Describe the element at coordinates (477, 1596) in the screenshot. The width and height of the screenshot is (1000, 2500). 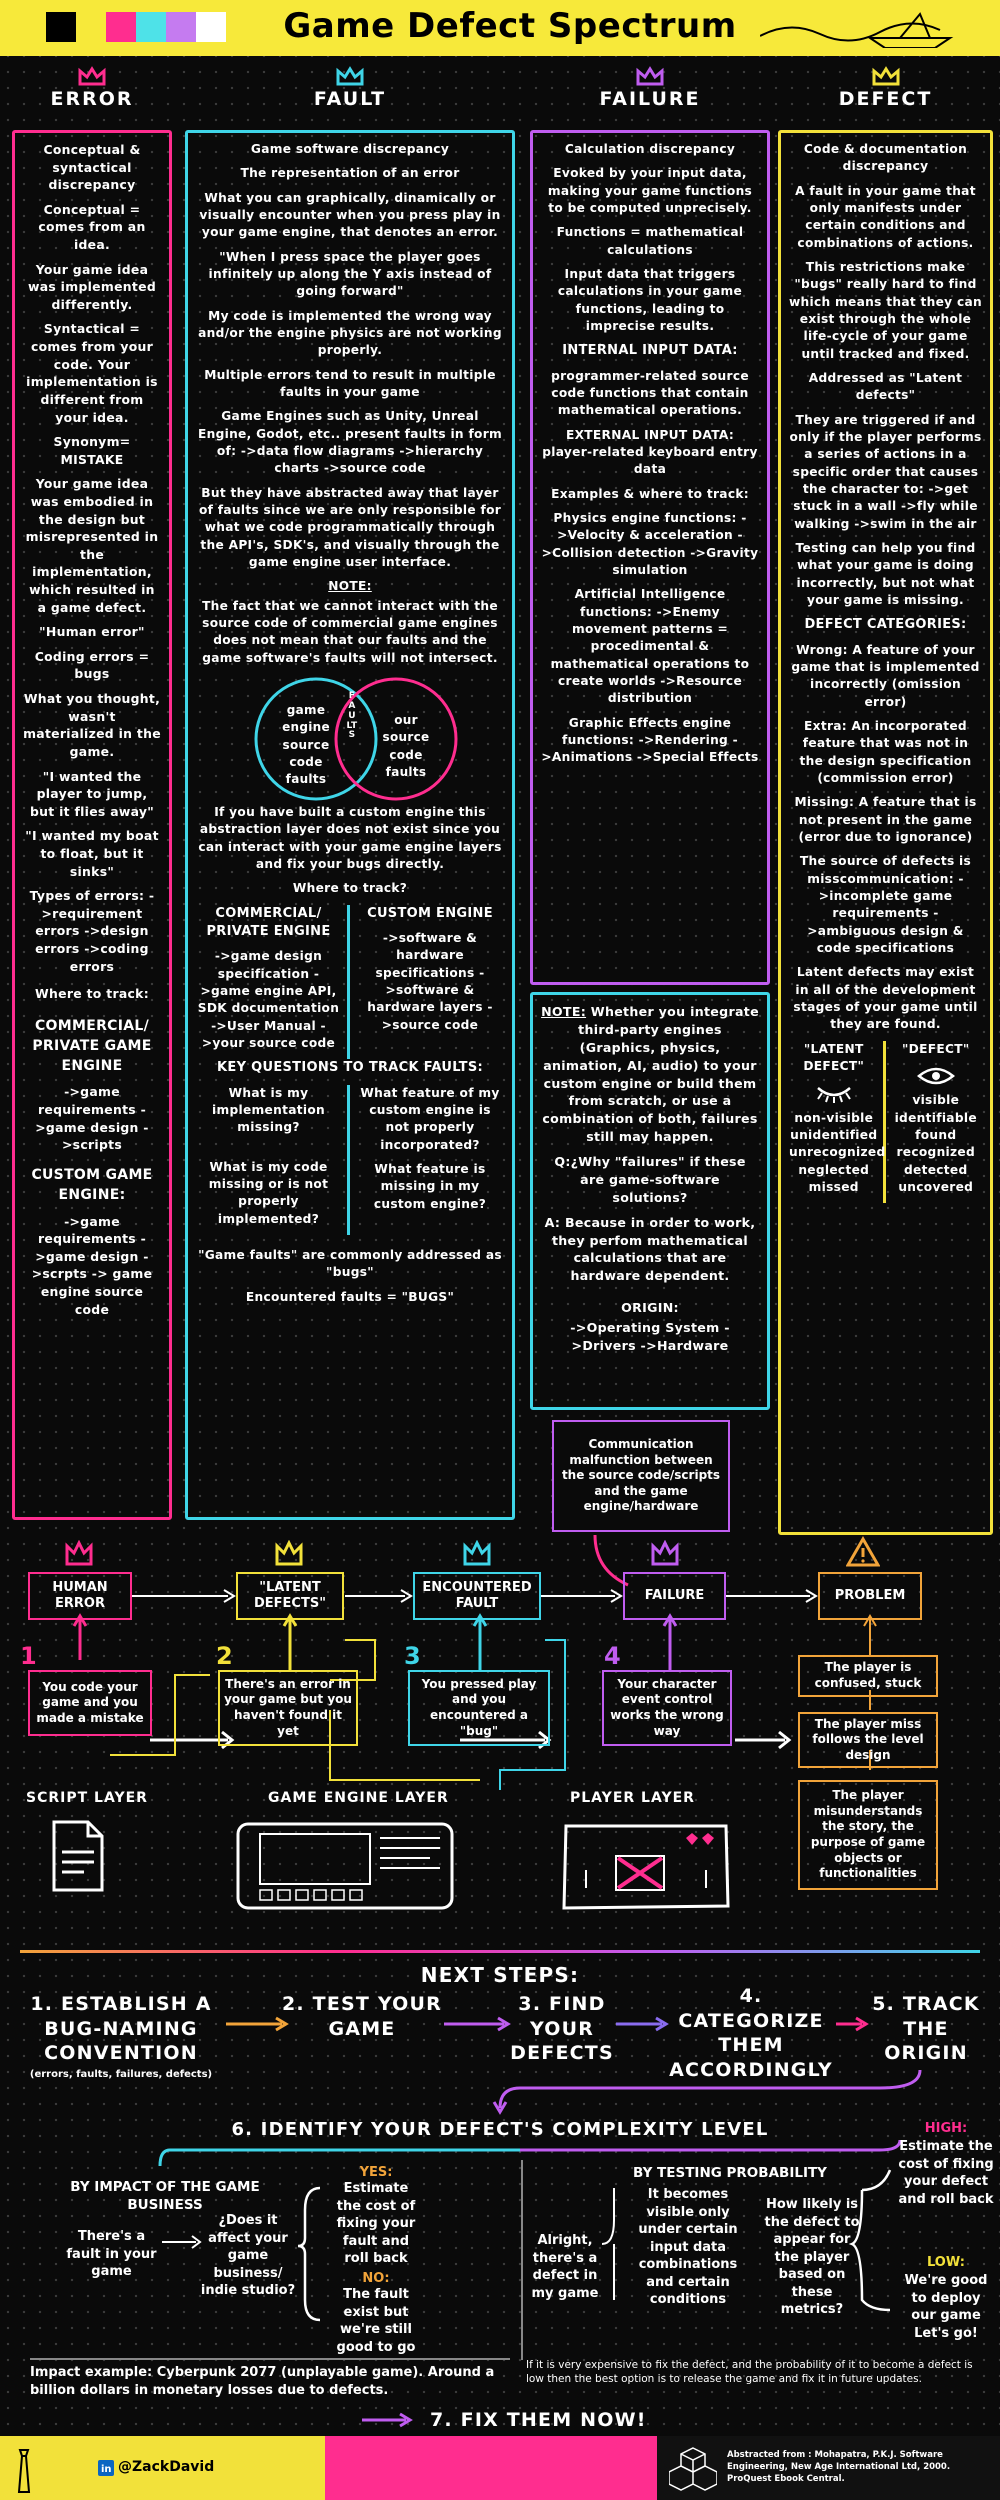
I see `flow-node-encountered-fault: ENCOUNTERED FAULT` at that location.